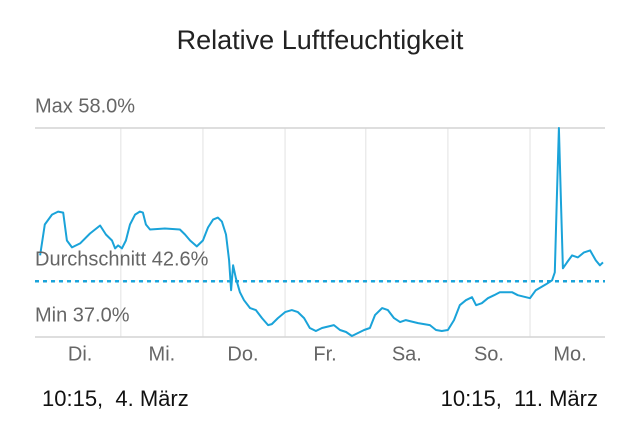  Describe the element at coordinates (407, 354) in the screenshot. I see `x-tick-label: Sa.` at that location.